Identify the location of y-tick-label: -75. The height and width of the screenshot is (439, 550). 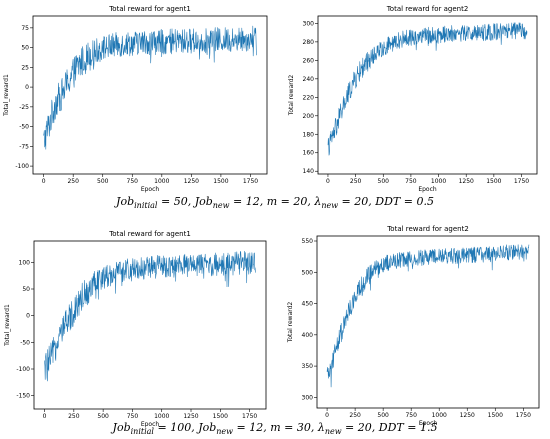
(24, 146).